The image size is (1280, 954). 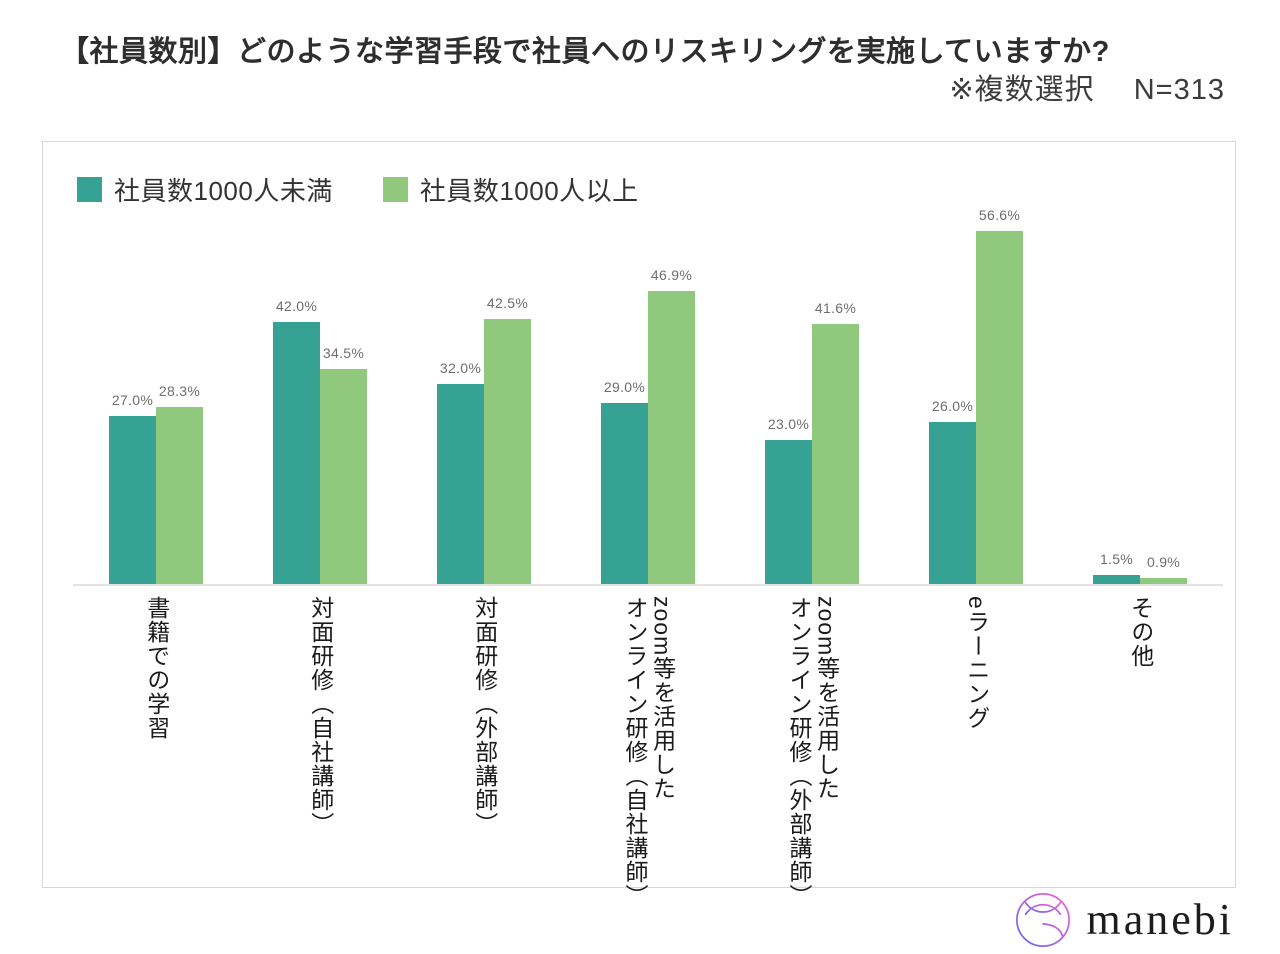 What do you see at coordinates (835, 454) in the screenshot?
I see `bar-series2-cat5` at bounding box center [835, 454].